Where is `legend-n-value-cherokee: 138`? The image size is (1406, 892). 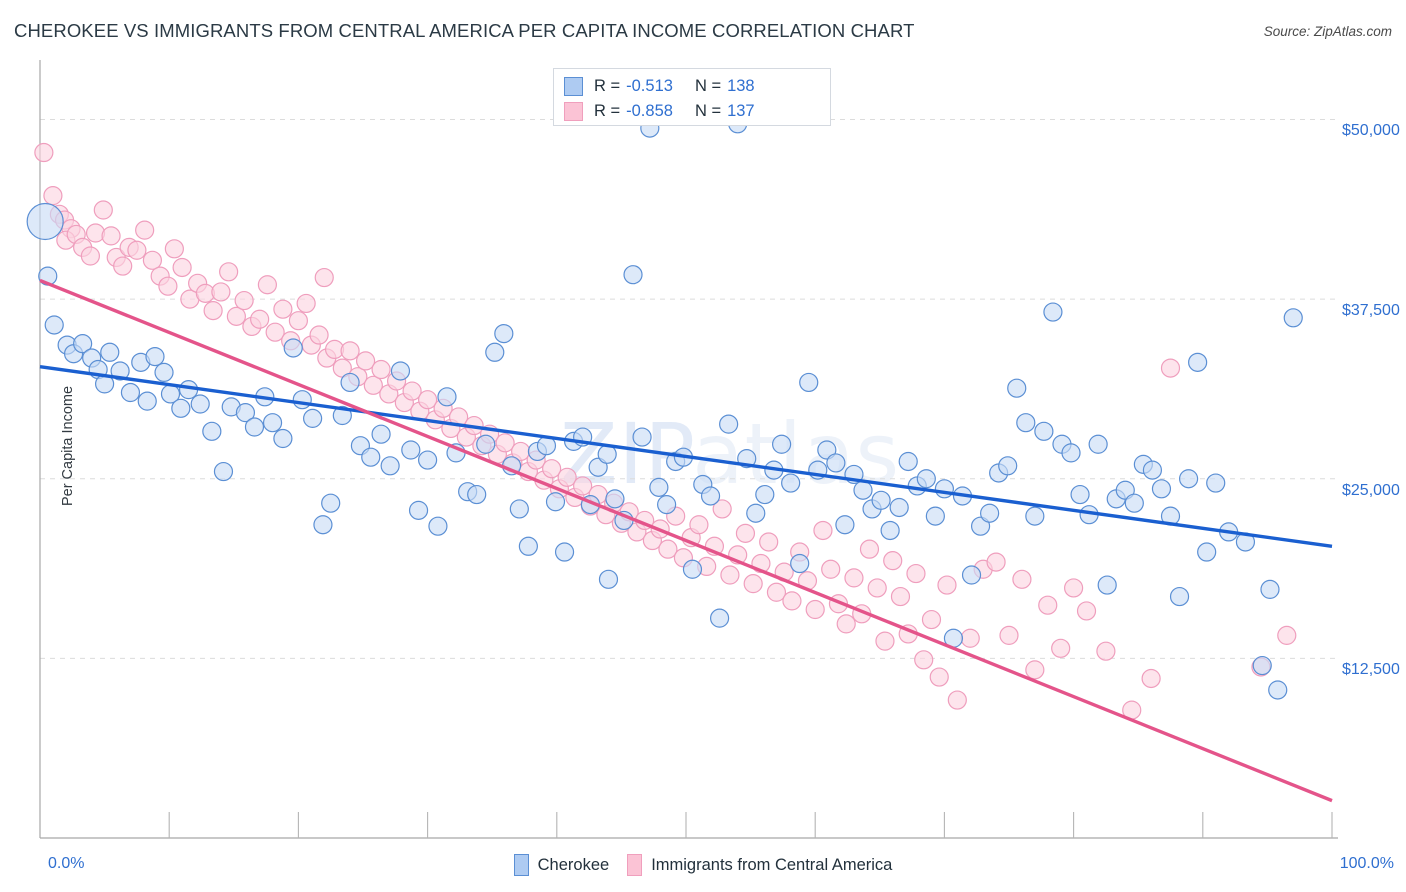 legend-n-value-cherokee: 138 is located at coordinates (741, 86).